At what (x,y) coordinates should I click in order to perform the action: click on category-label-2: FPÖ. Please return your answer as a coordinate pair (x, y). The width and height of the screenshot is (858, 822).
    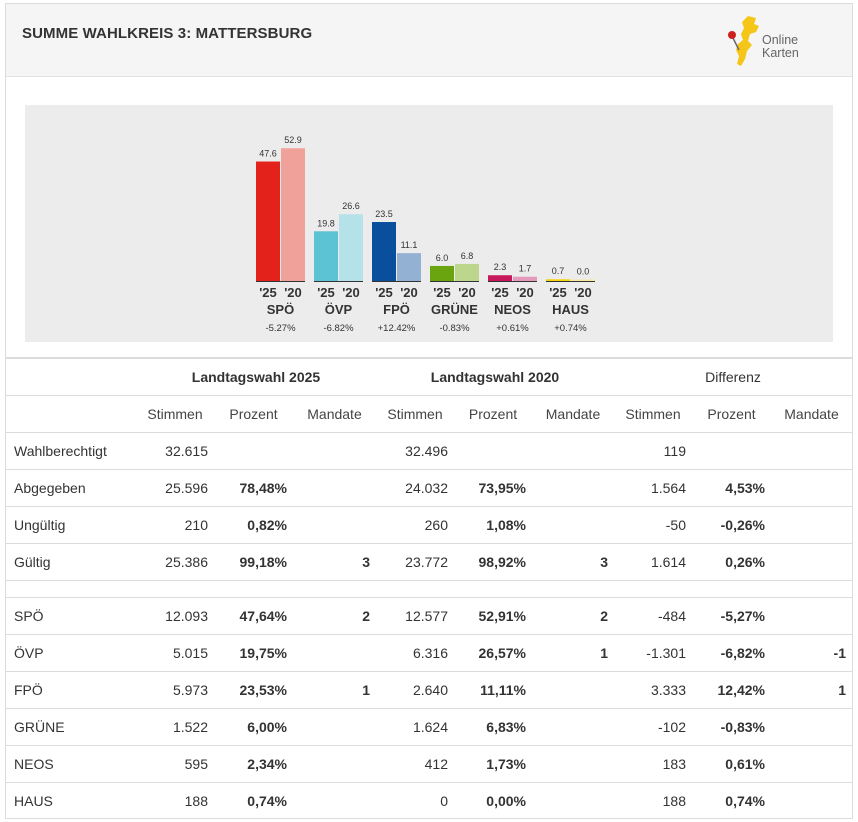
    Looking at the image, I should click on (396, 309).